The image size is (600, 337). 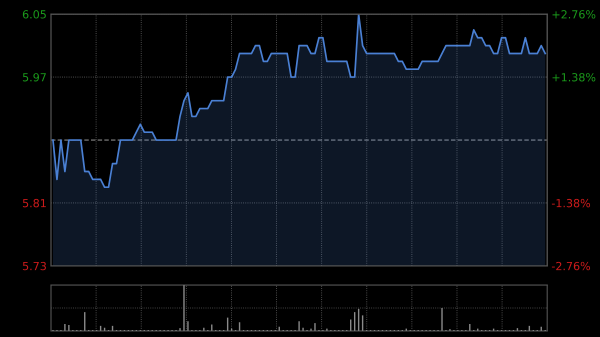 I want to click on y-tick-label: 6.05, so click(x=34, y=14).